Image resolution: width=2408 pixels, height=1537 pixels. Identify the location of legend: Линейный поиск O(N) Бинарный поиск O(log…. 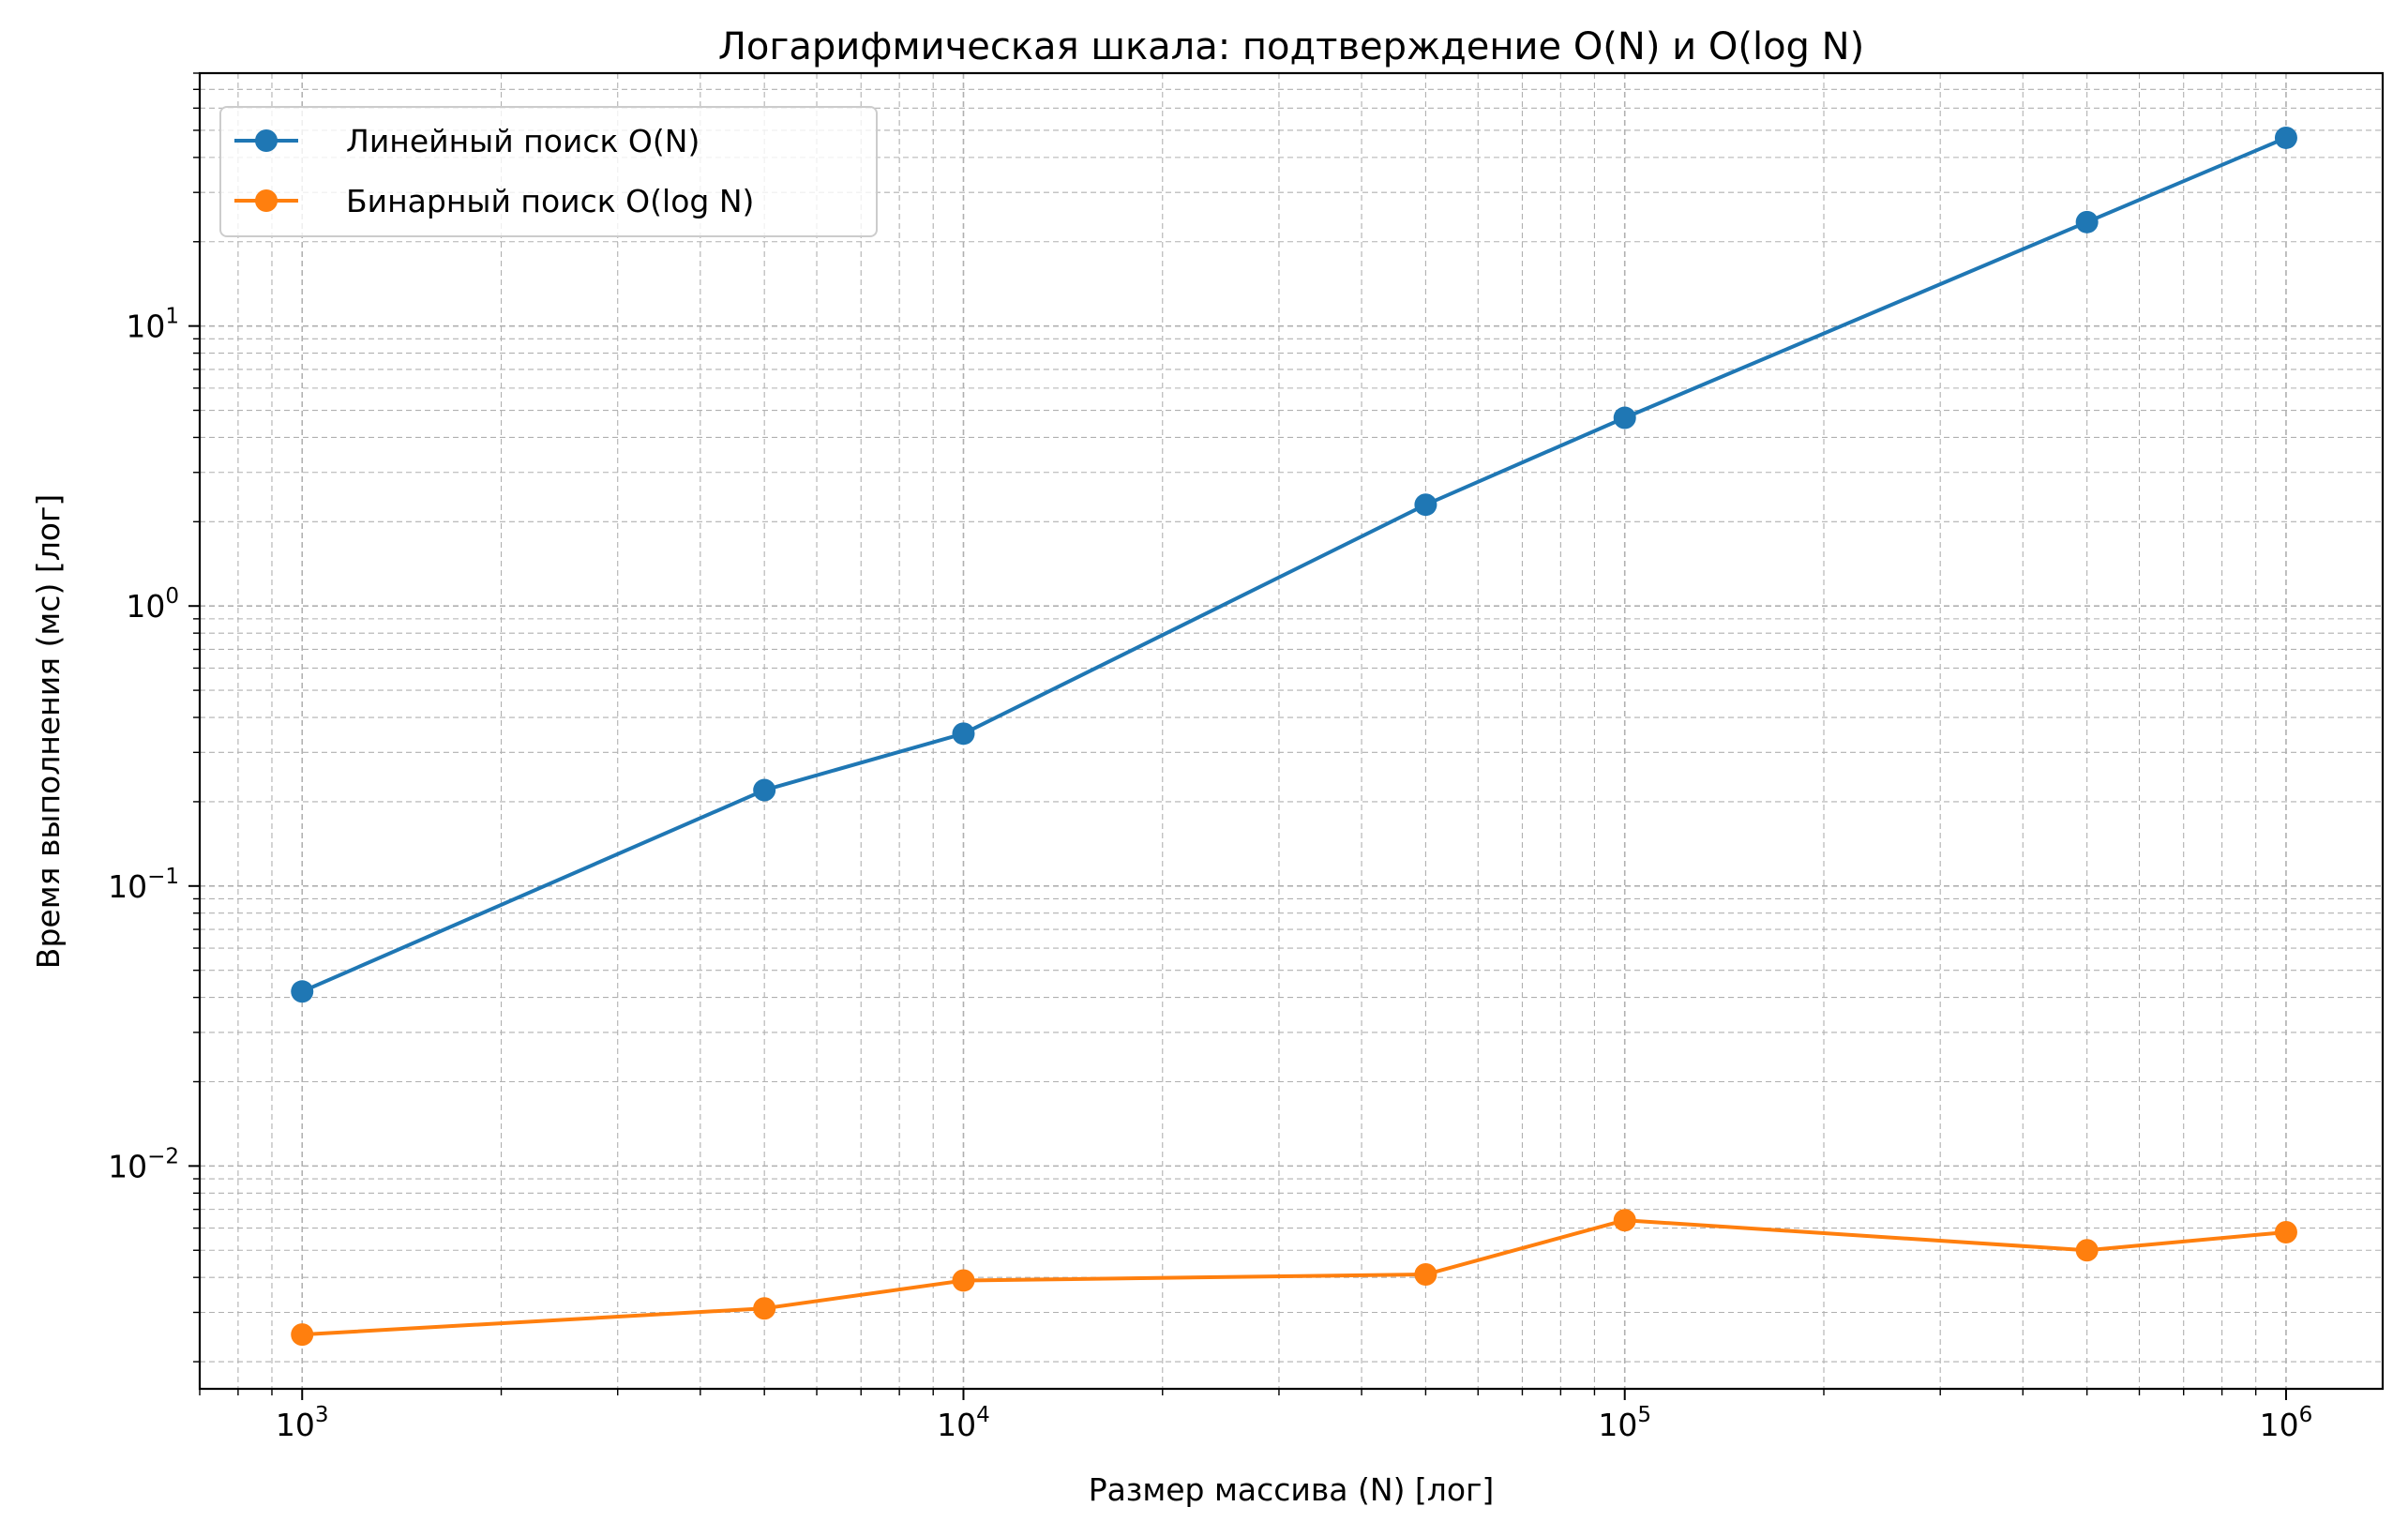
(548, 171).